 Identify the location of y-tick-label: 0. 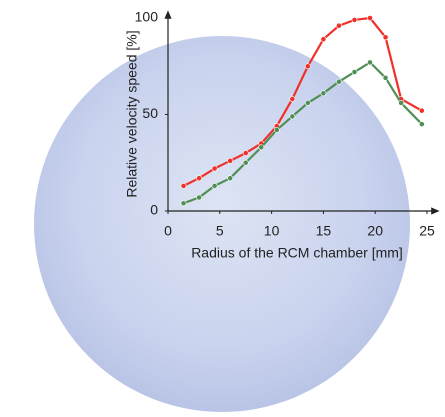
(154, 210).